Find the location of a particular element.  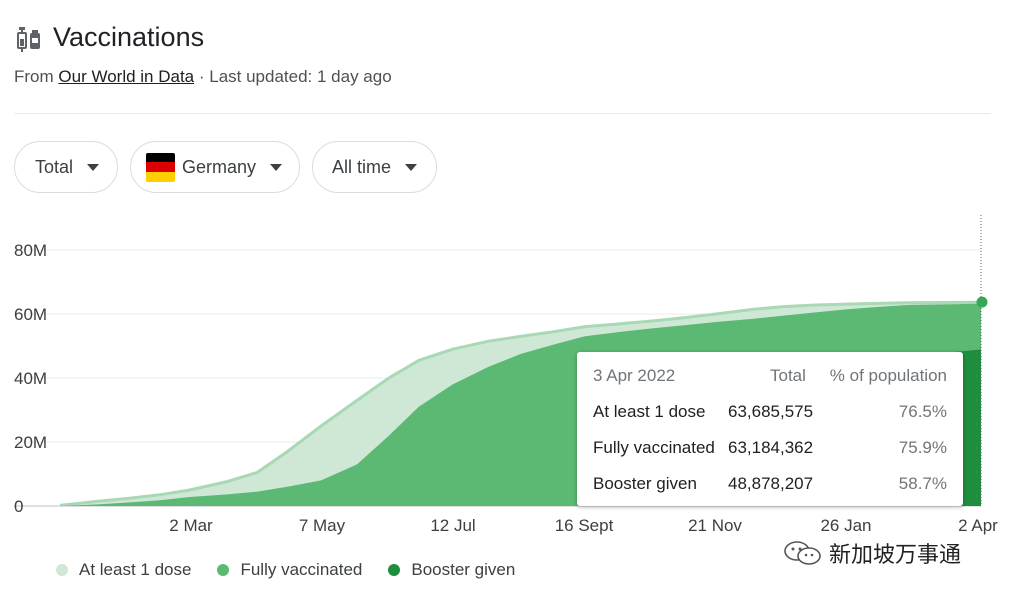

tooltip-row: Fully vaccinated 63,184,362 75.9% is located at coordinates (770, 450).